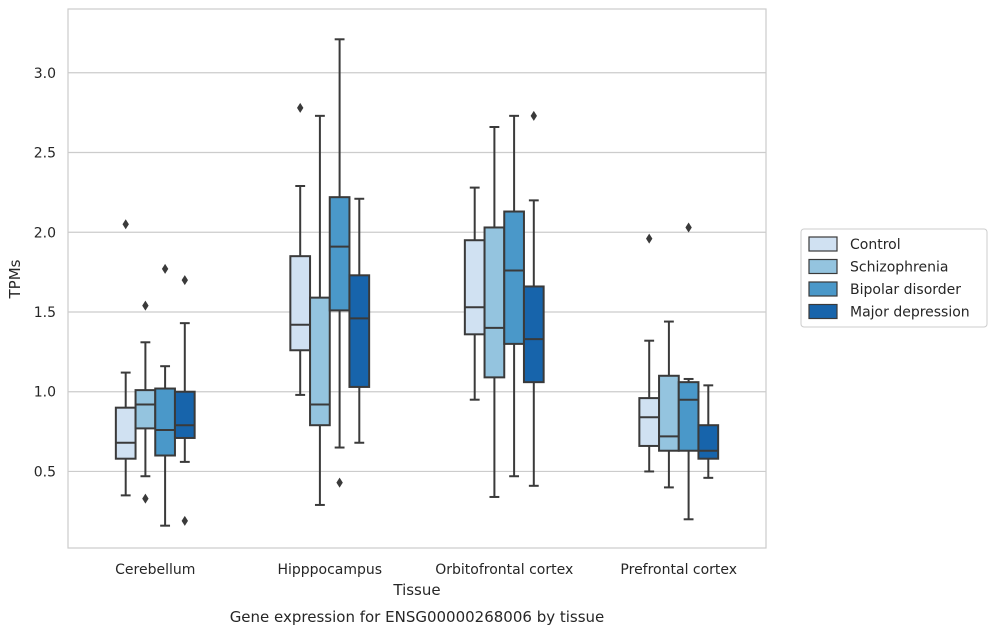  What do you see at coordinates (45, 472) in the screenshot?
I see `y-tick-label: 0.5` at bounding box center [45, 472].